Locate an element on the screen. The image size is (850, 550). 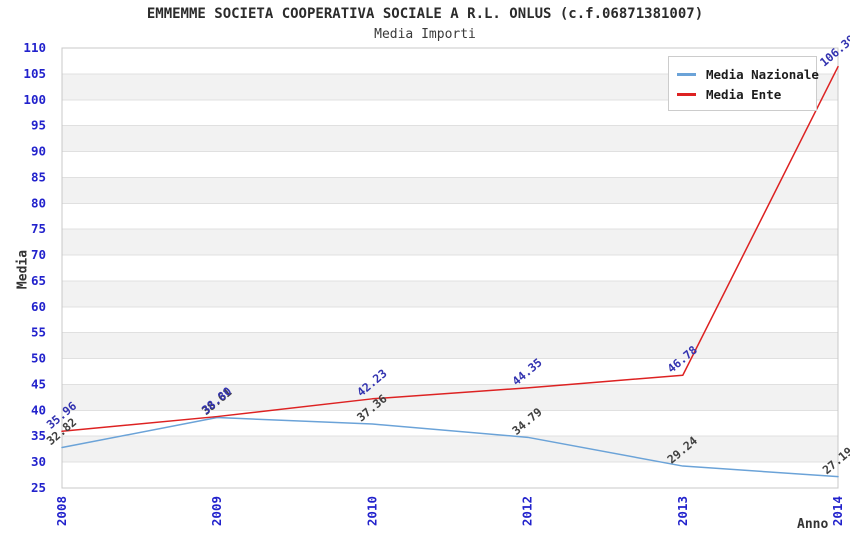
series-line-media-nazionale is located at coordinates (450, 447).